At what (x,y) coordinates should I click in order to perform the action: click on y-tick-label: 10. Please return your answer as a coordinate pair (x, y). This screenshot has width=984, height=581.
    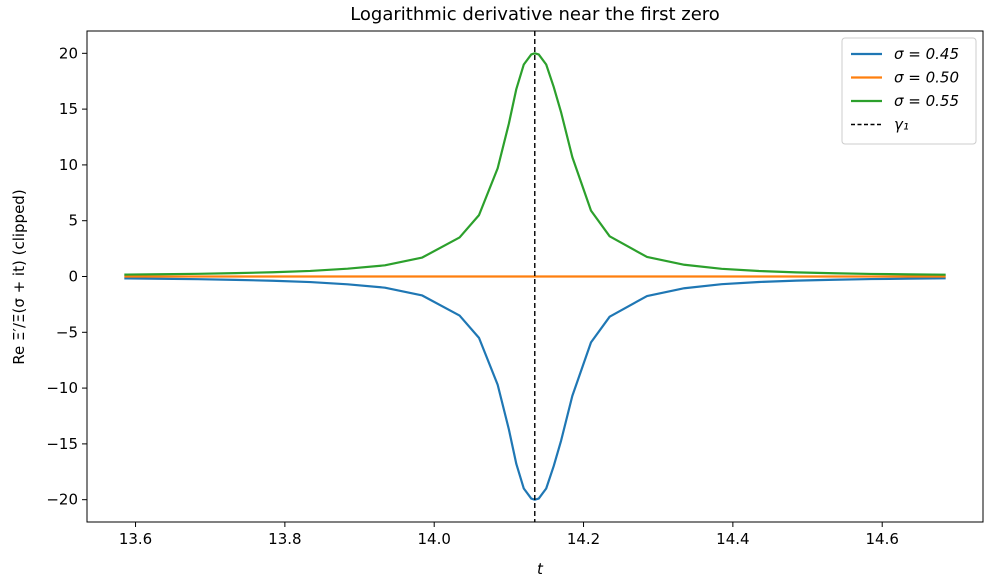
    Looking at the image, I should click on (68, 165).